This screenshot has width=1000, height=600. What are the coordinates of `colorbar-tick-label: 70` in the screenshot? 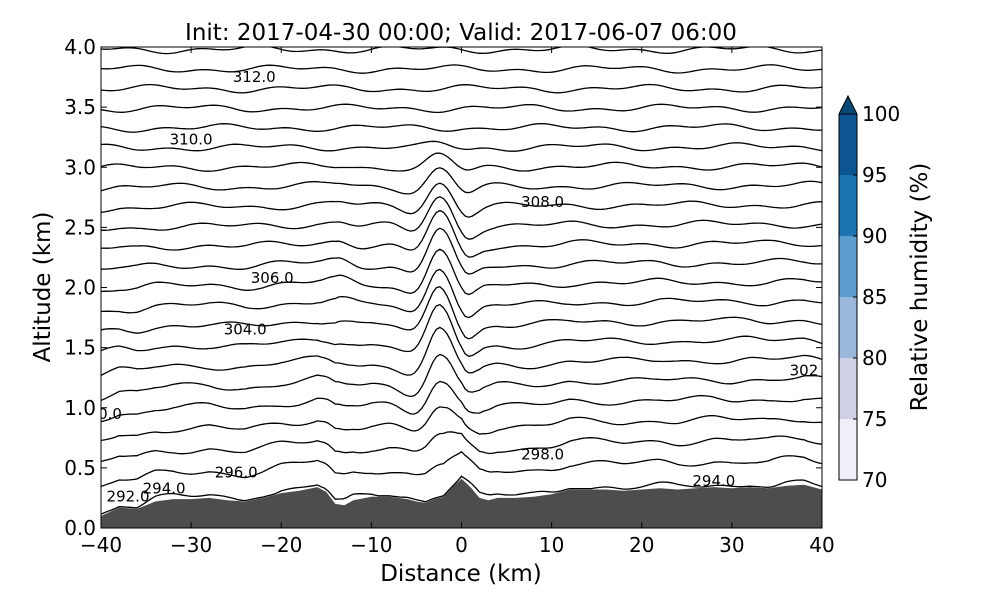 It's located at (874, 480).